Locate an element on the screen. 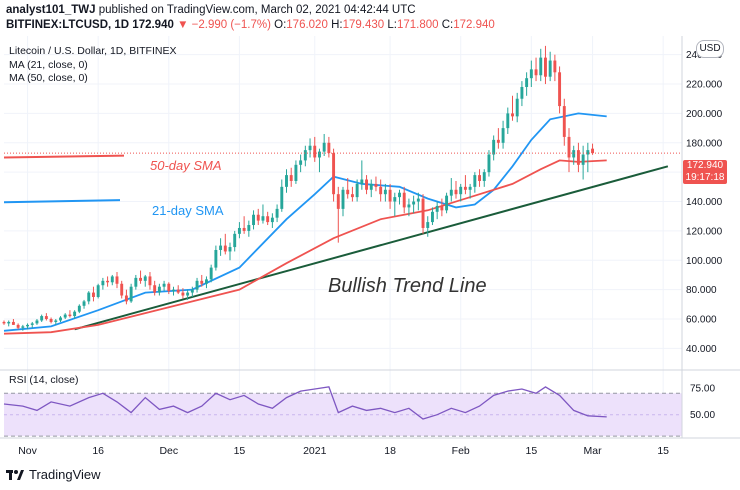  x-tick-label: 18 is located at coordinates (390, 451).